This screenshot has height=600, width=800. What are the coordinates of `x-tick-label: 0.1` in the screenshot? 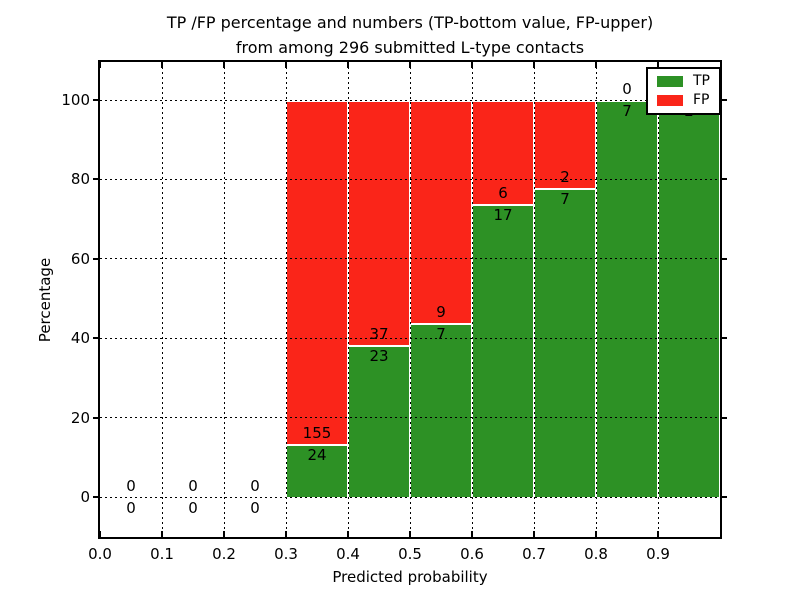 It's located at (162, 554).